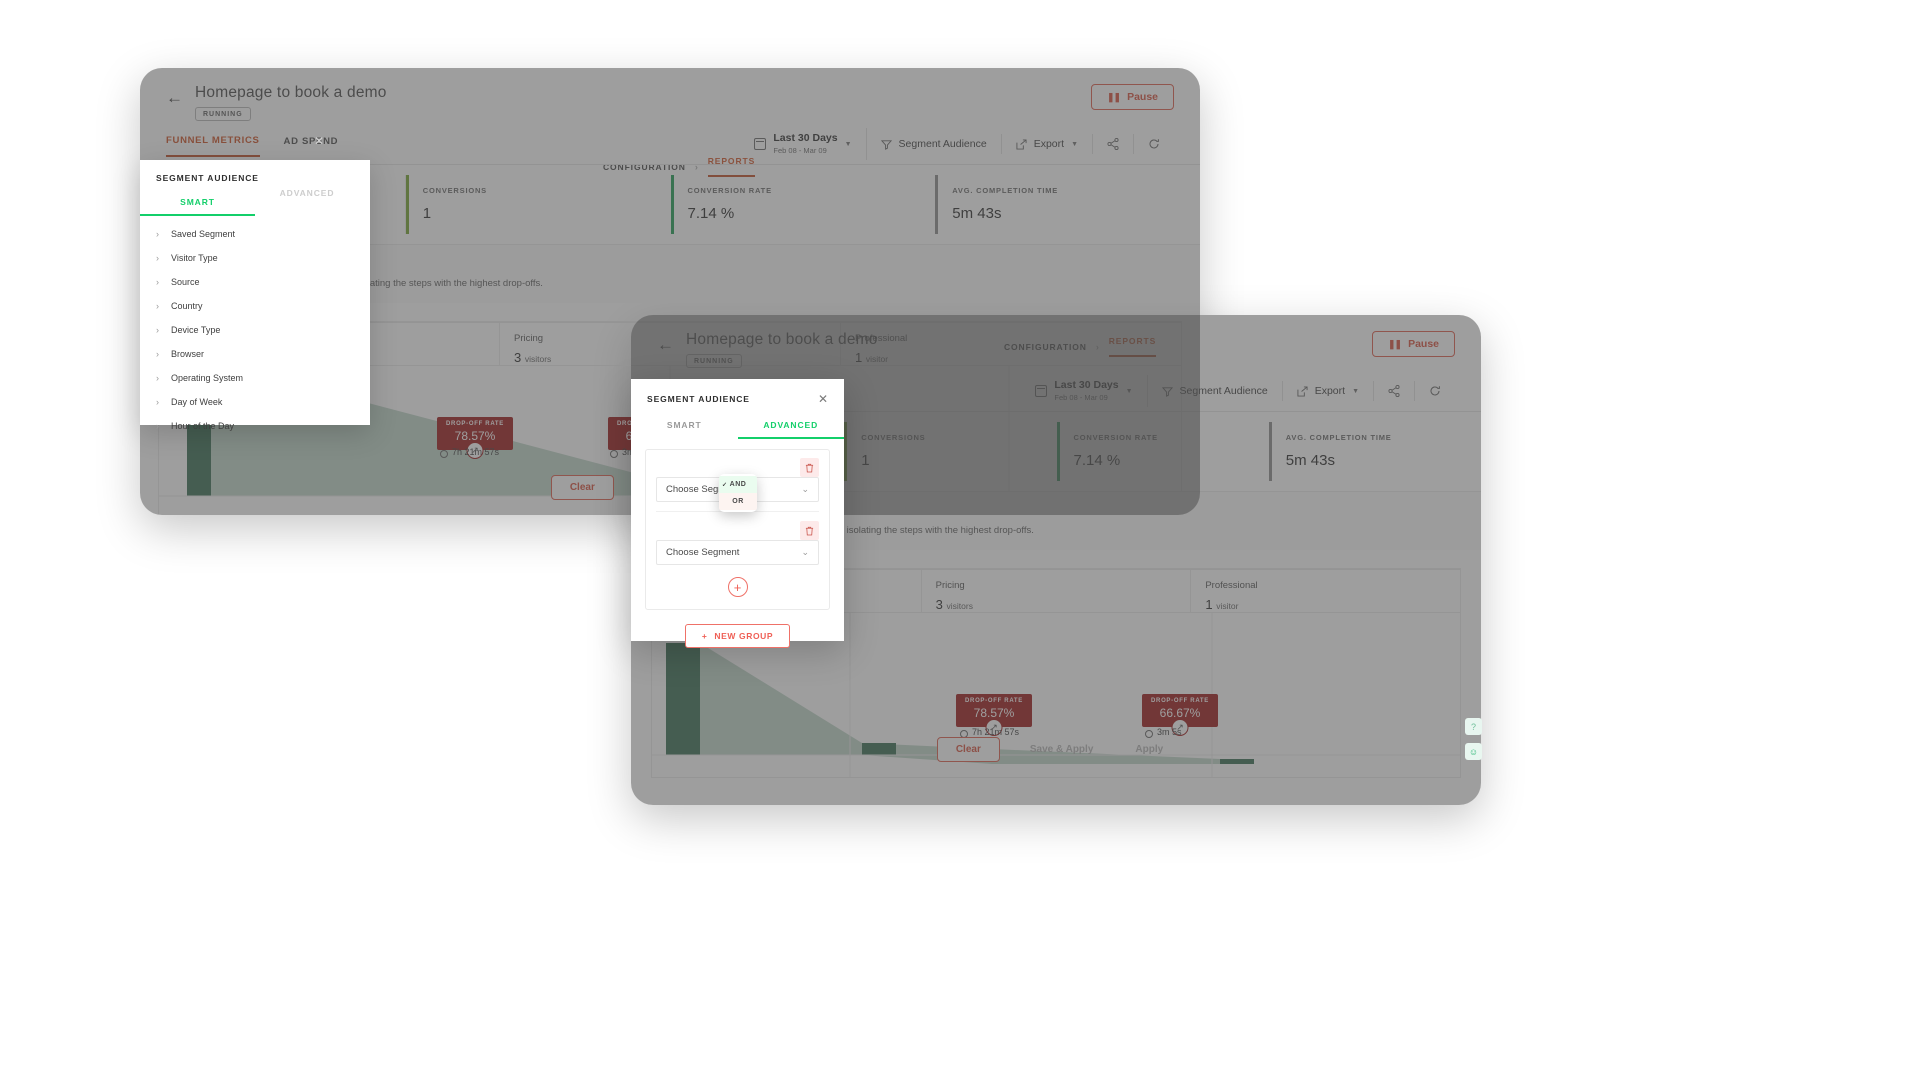 Image resolution: width=1920 pixels, height=1080 pixels. I want to click on segment-item-country: › Country, so click(255, 306).